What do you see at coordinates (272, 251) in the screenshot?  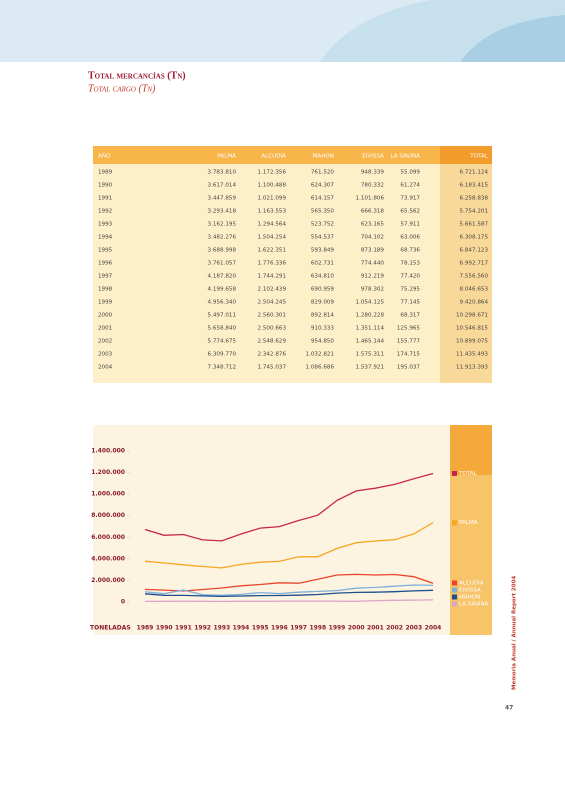 I see `table-cell: 1.622.351` at bounding box center [272, 251].